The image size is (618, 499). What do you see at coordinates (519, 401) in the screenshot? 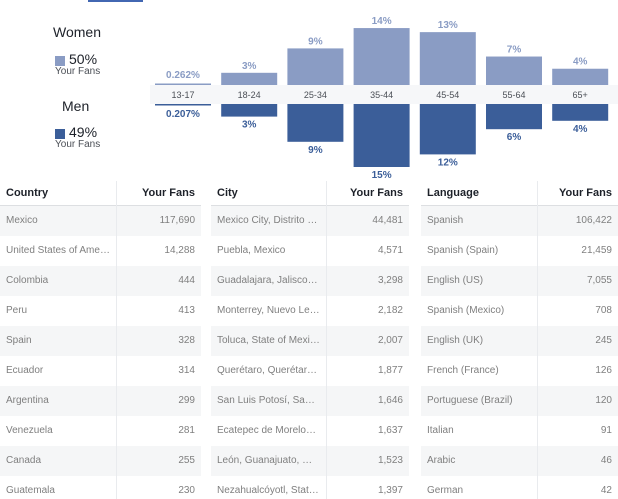
I see `table-row: Portuguese (Brazil) 120` at bounding box center [519, 401].